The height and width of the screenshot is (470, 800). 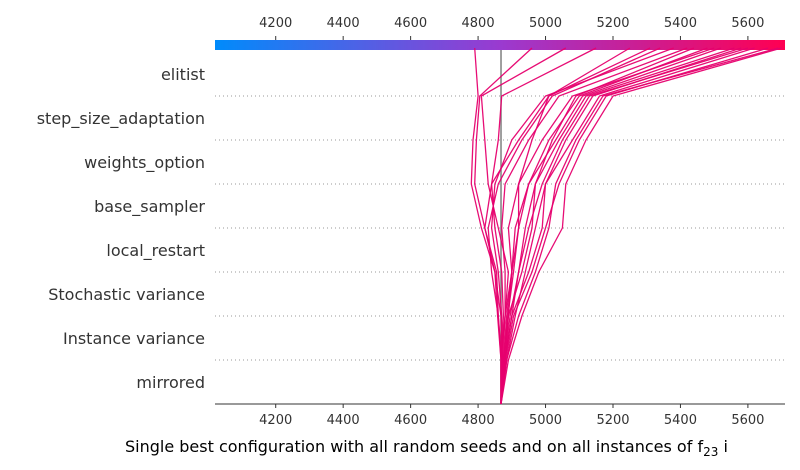 What do you see at coordinates (170, 382) in the screenshot?
I see `feature-label: mirrored` at bounding box center [170, 382].